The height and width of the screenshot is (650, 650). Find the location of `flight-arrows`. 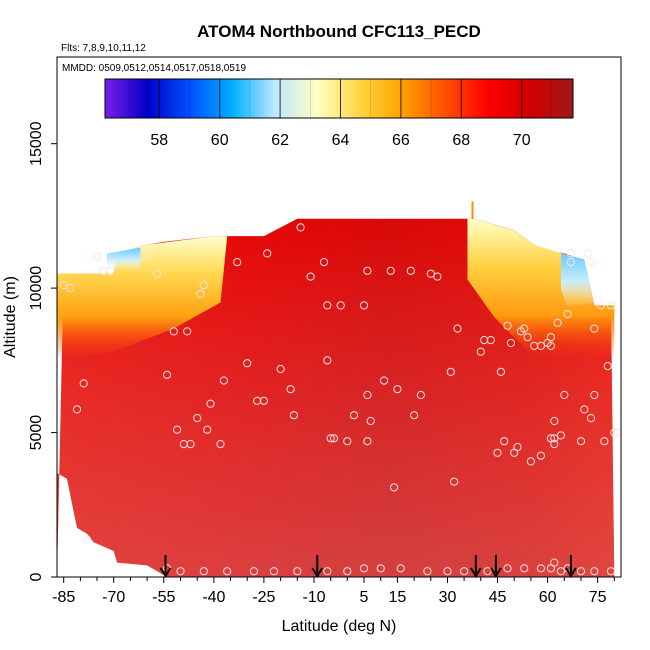

flight-arrows is located at coordinates (368, 566).